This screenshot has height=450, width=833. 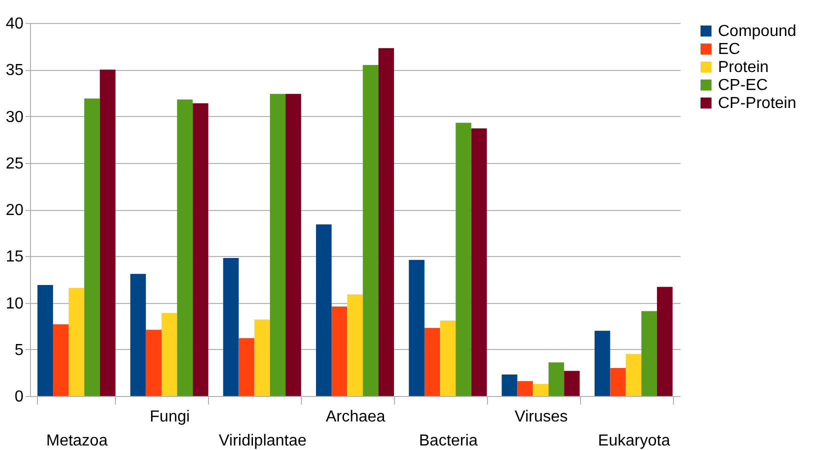 What do you see at coordinates (15, 117) in the screenshot?
I see `y-tick-label: 30` at bounding box center [15, 117].